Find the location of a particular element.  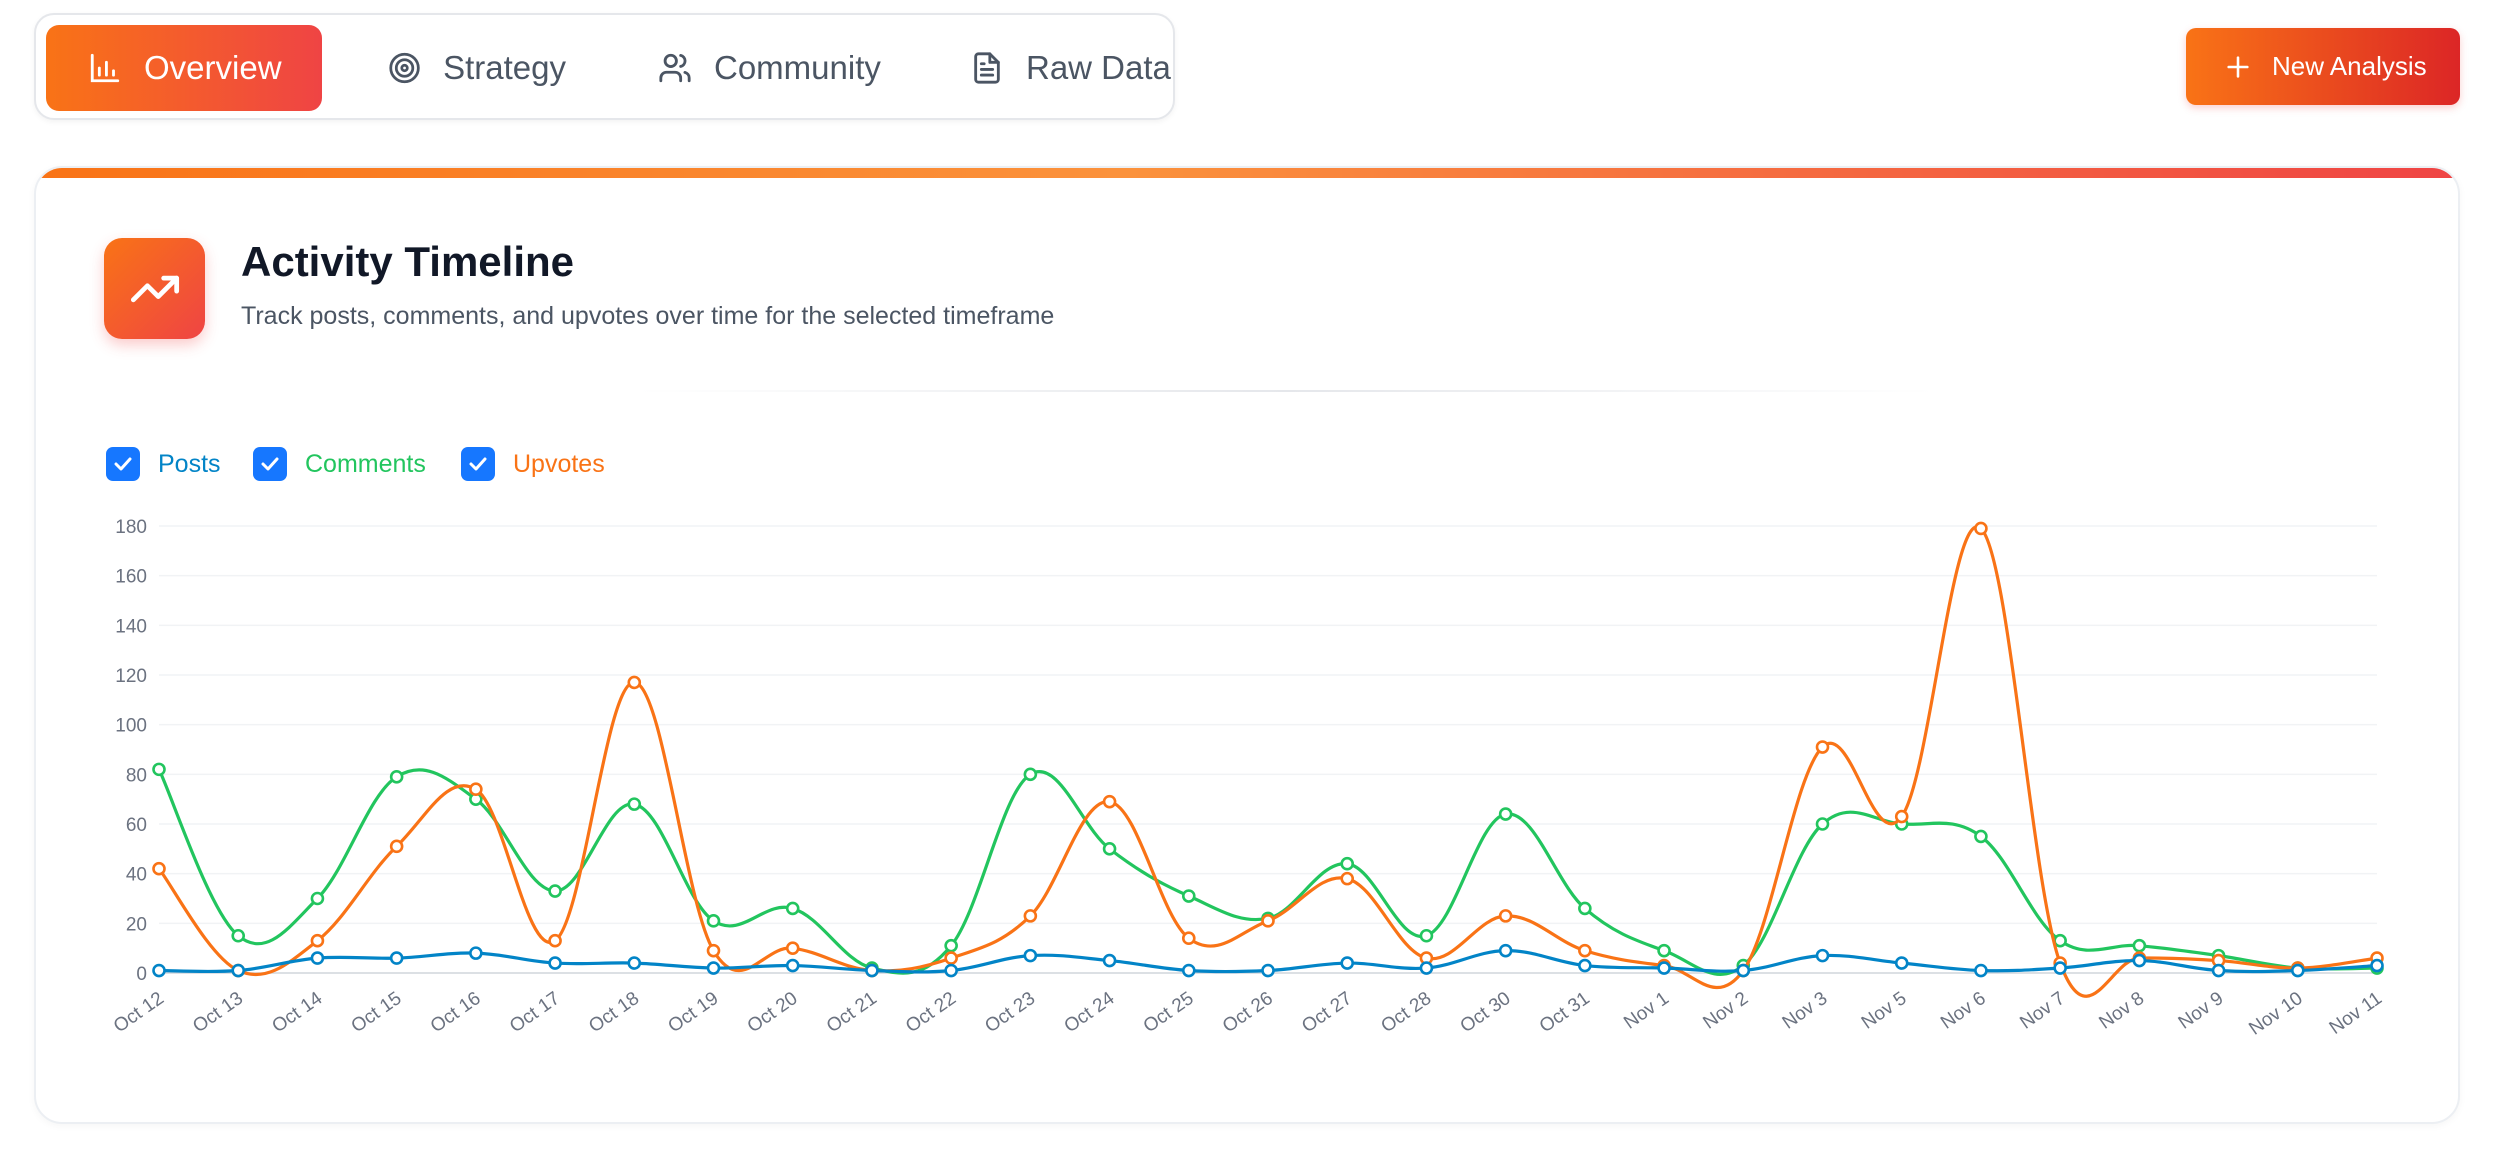

tab-raw-data: Raw Data is located at coordinates (1054, 68).